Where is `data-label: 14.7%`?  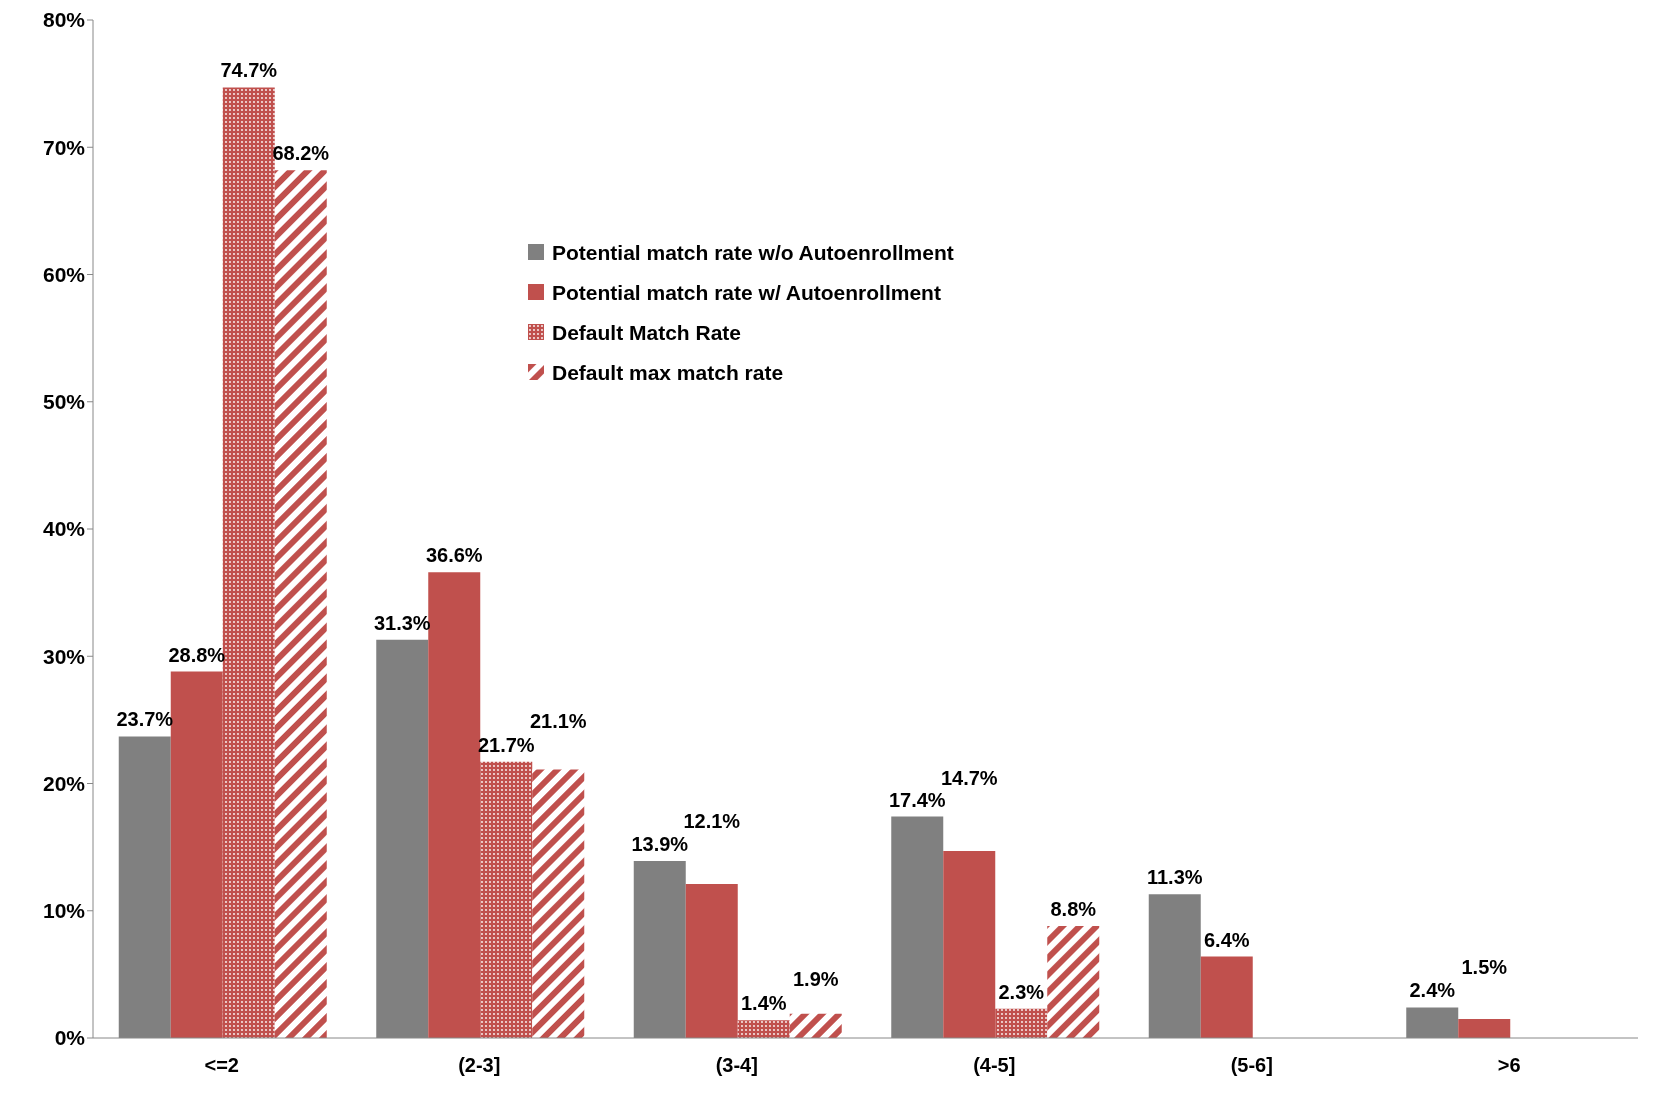
data-label: 14.7% is located at coordinates (969, 777).